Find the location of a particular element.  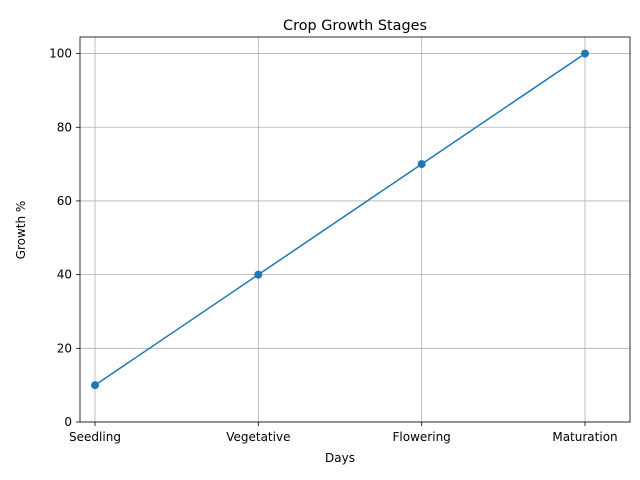

y-tick-label: 0 is located at coordinates (68, 422).